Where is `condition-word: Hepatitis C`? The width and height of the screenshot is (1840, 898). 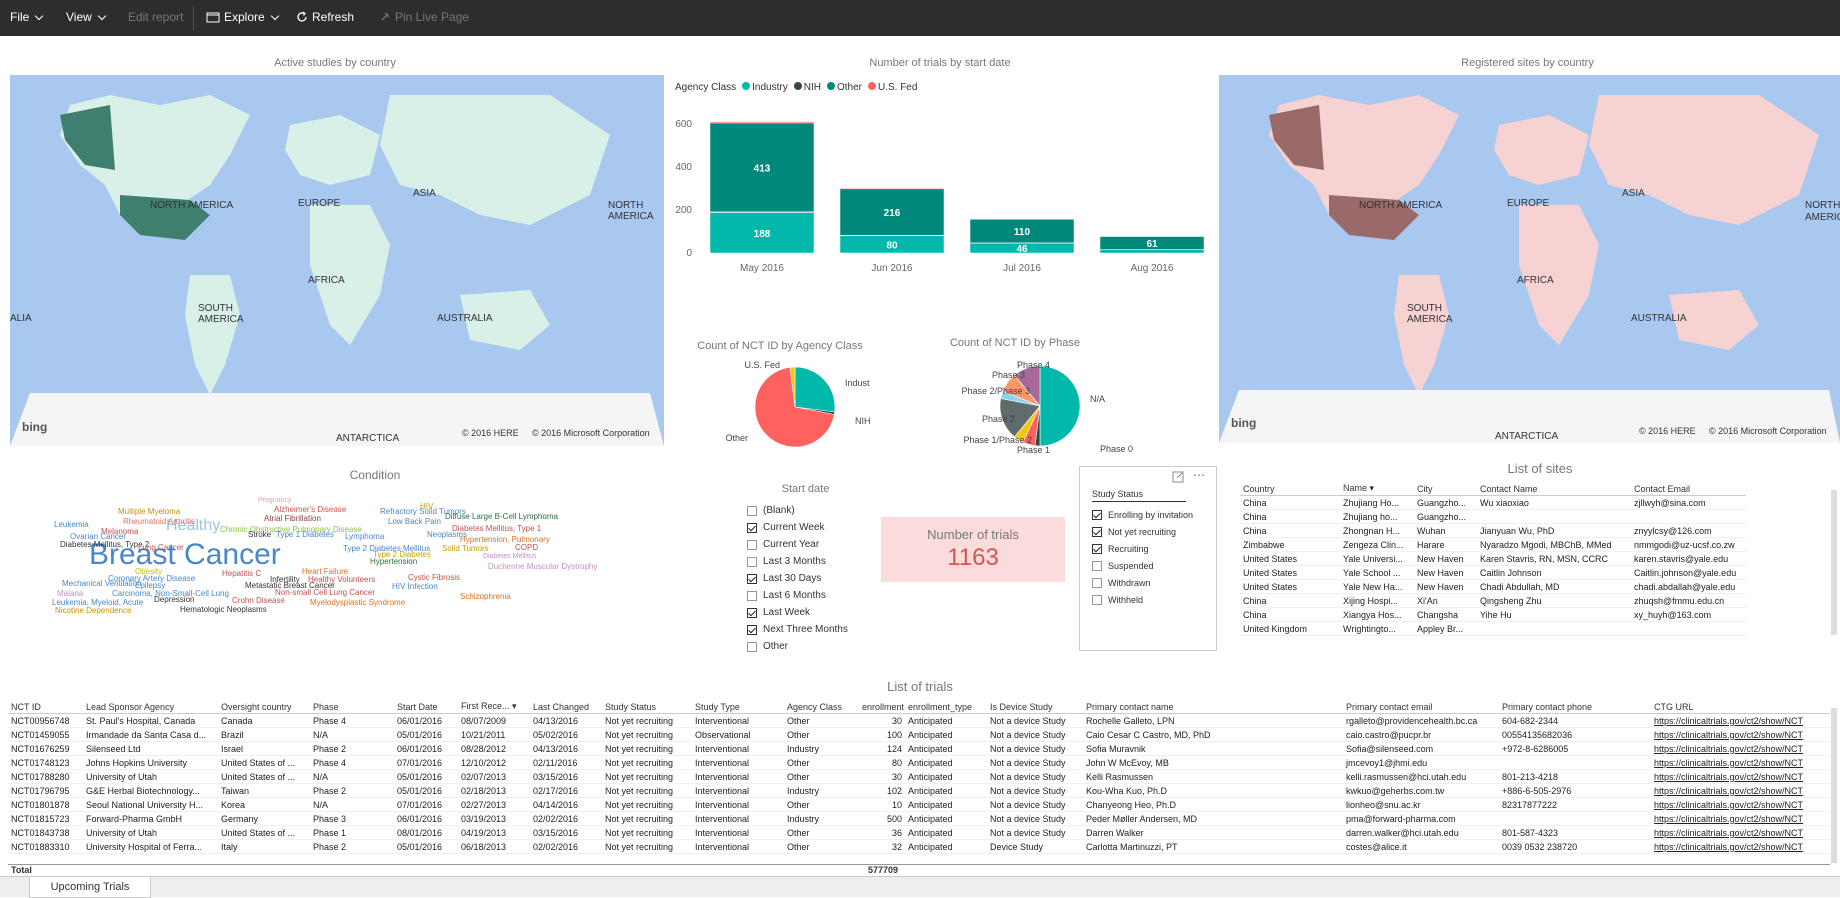
condition-word: Hepatitis C is located at coordinates (241, 573).